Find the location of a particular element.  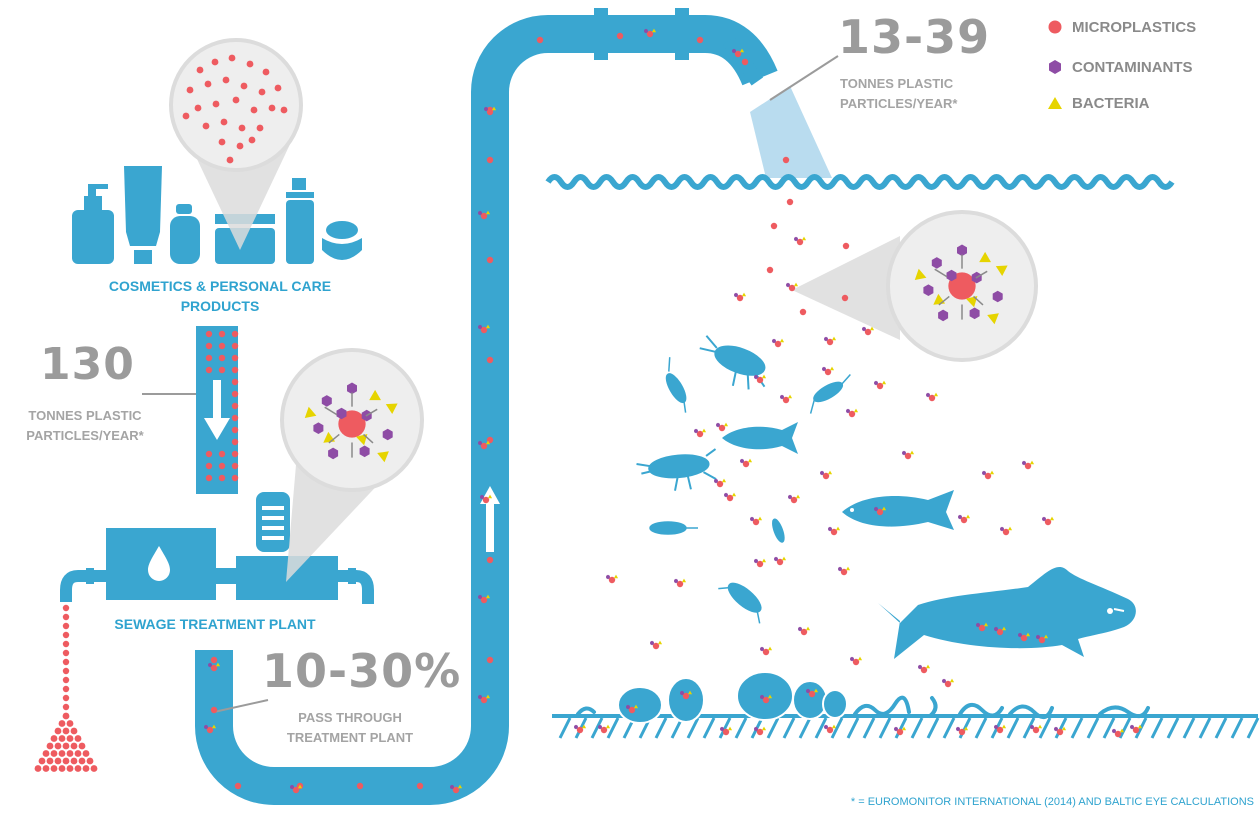

legend-item-microplastics: MICROPLASTICS is located at coordinates (1120, 27).